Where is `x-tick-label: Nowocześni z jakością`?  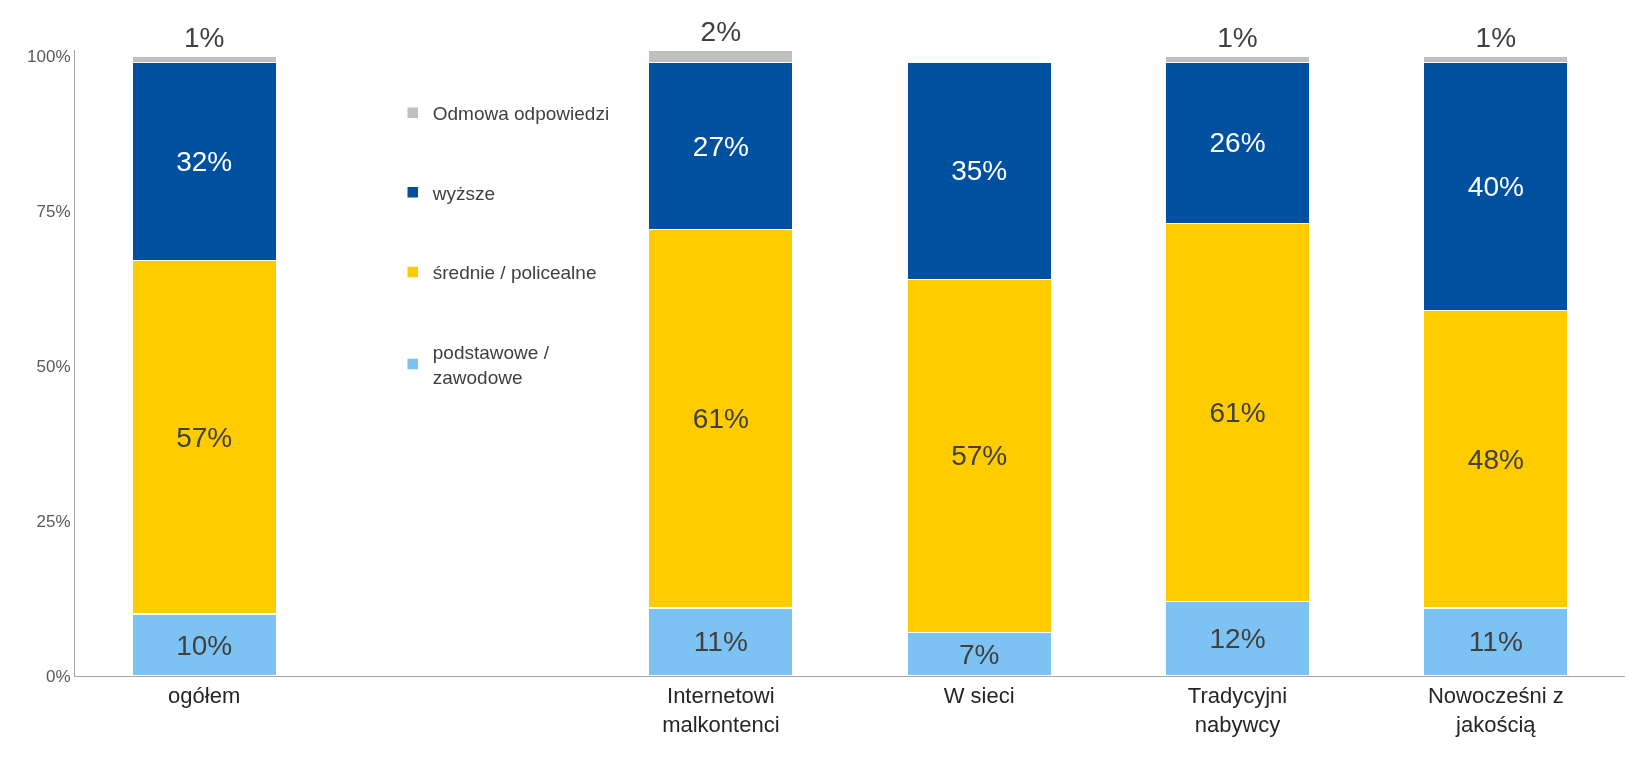
x-tick-label: Nowocześni z jakością is located at coordinates (1495, 710).